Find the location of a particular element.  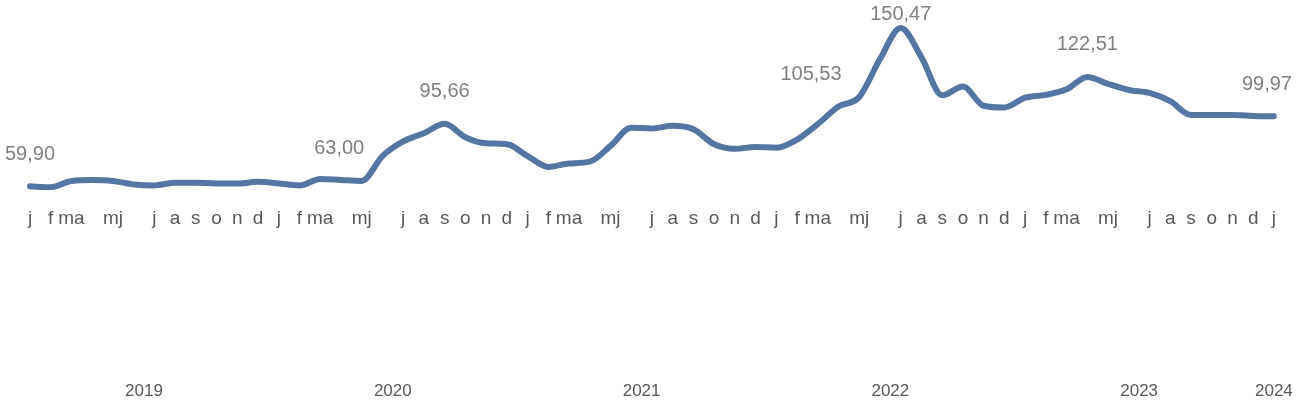

text: 2024 is located at coordinates (1273, 390).